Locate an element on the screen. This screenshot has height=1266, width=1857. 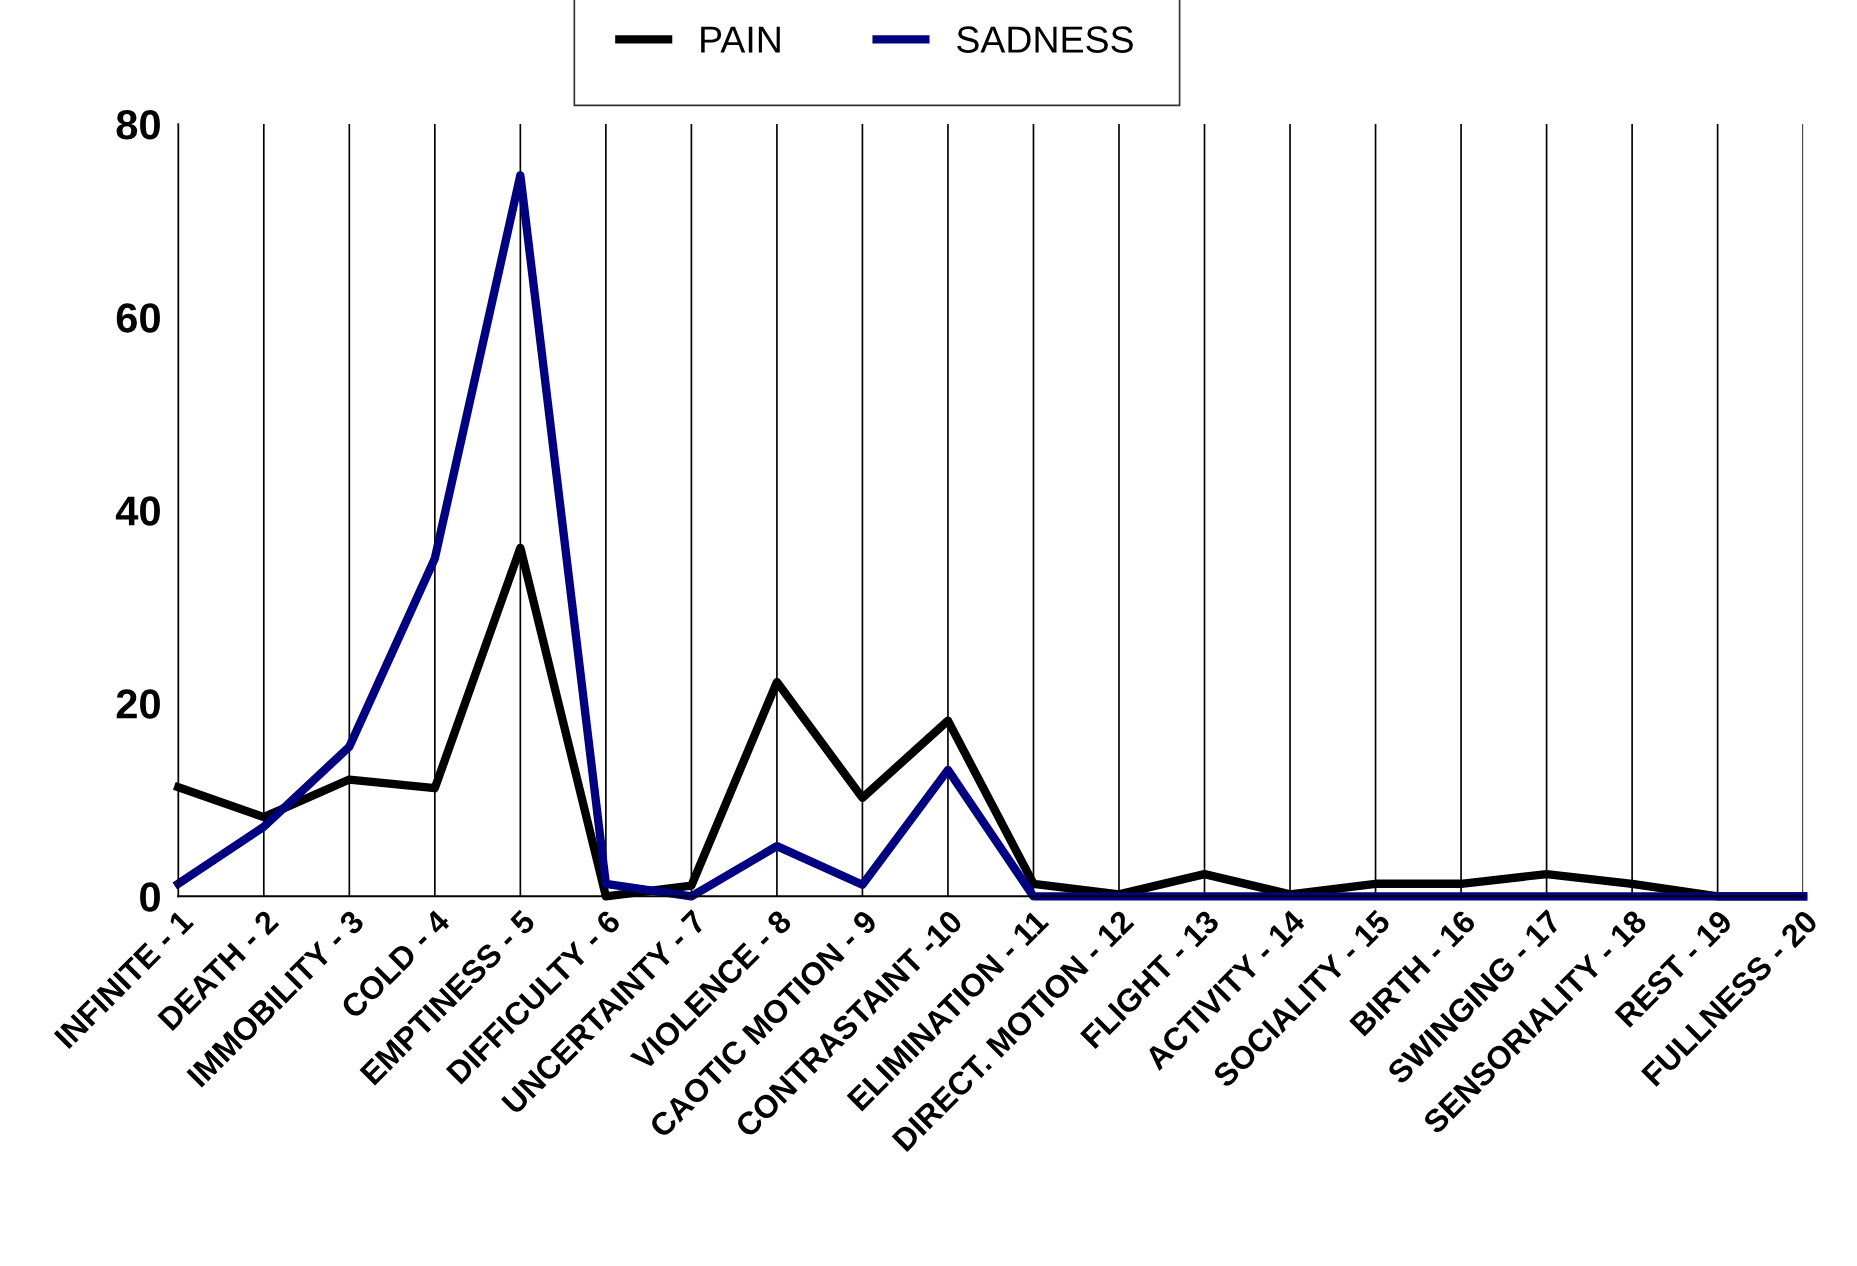
y-tick-label: 80 is located at coordinates (138, 125).